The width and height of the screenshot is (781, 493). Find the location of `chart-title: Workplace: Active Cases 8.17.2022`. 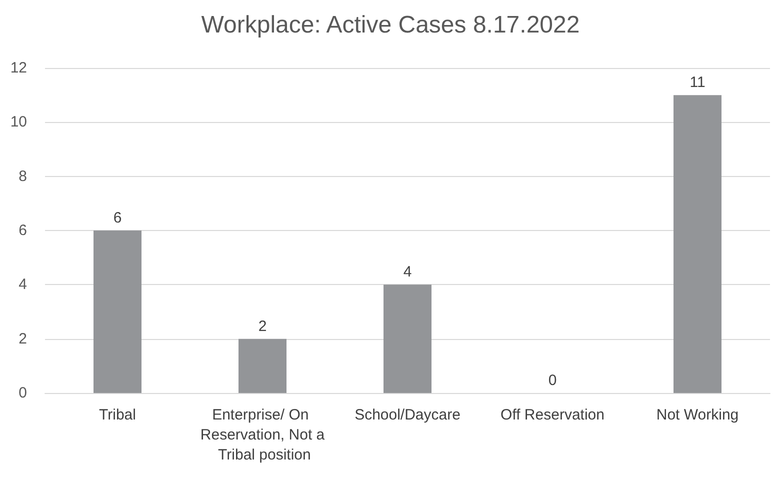

chart-title: Workplace: Active Cases 8.17.2022 is located at coordinates (390, 25).